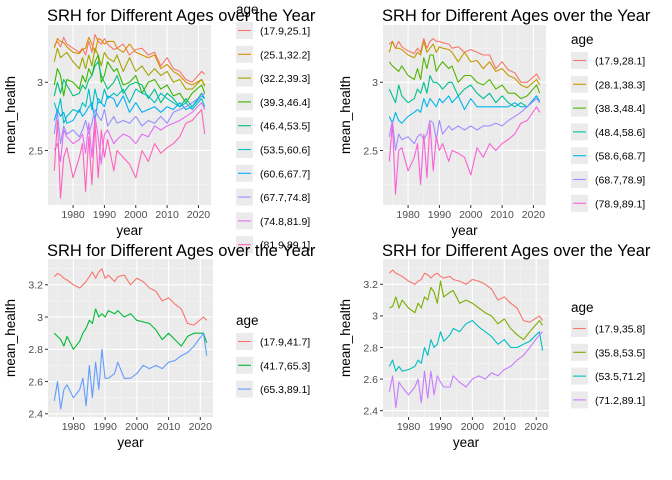 Image resolution: width=672 pixels, height=480 pixels. I want to click on legend-item: (48.4,58.6], so click(608, 132).